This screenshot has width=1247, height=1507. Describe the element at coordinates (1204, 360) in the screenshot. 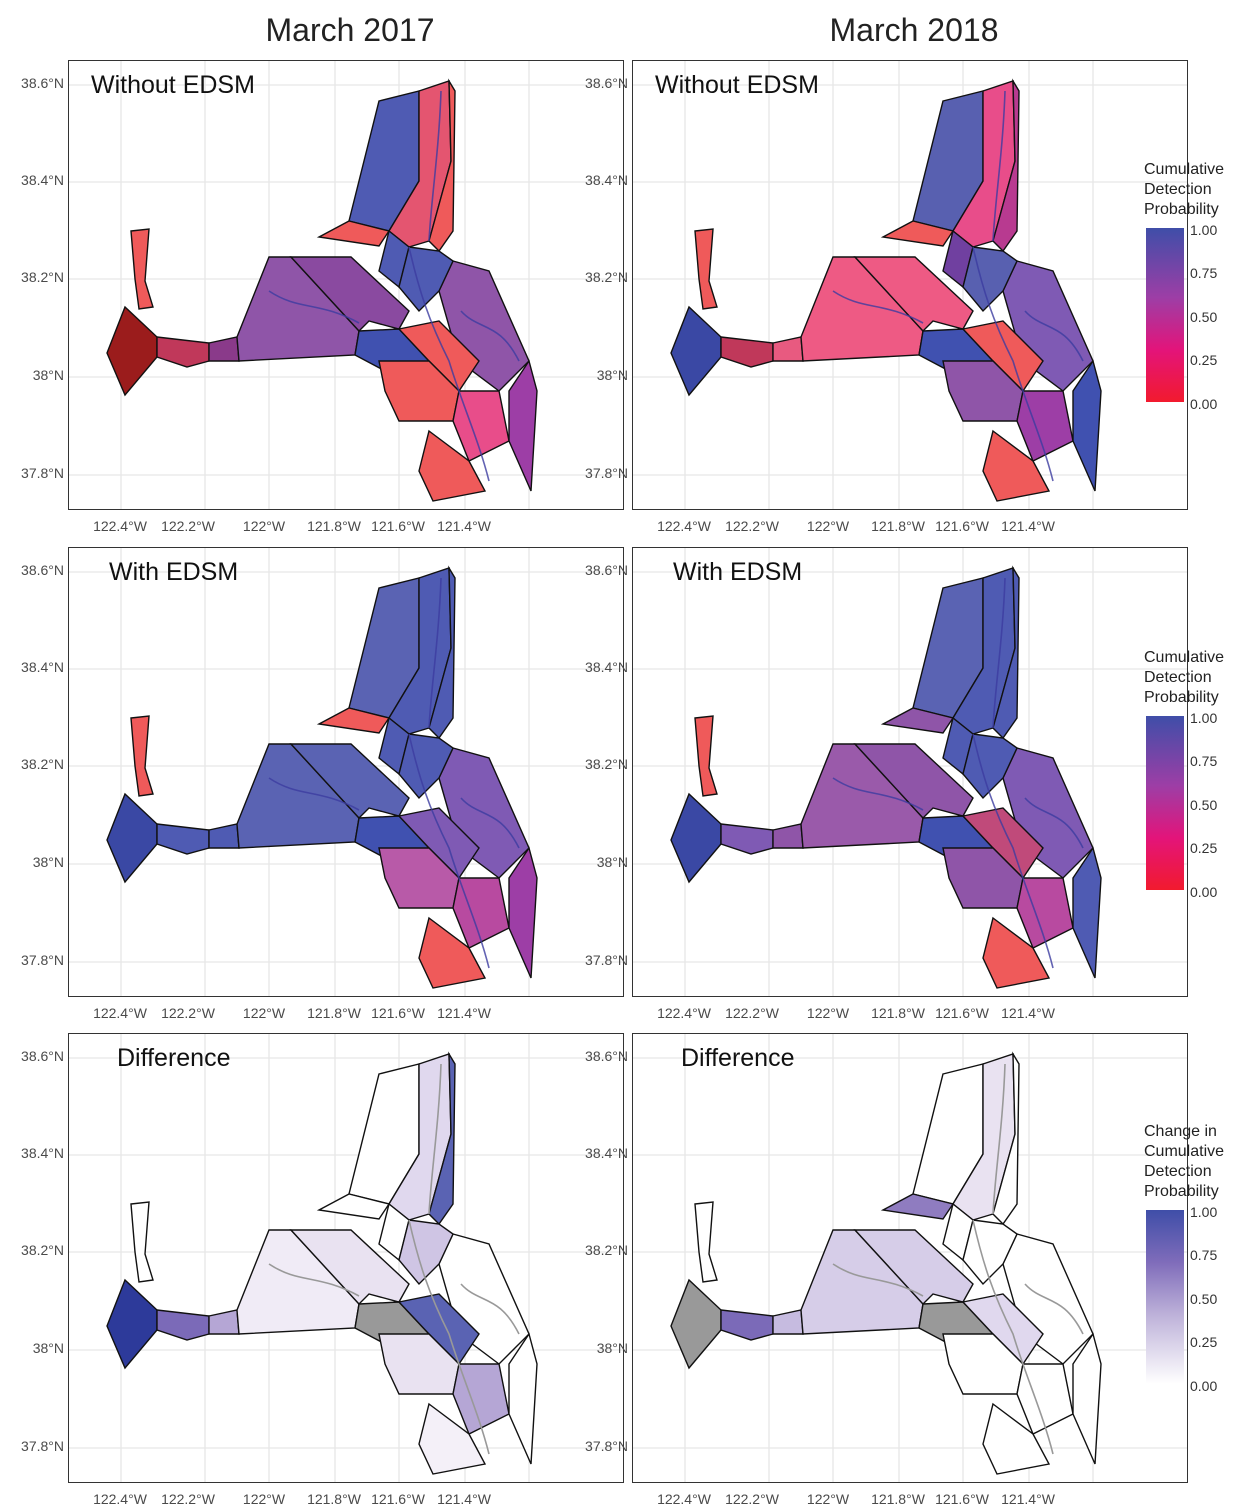

I see `legend-tick-label: 0.25` at that location.